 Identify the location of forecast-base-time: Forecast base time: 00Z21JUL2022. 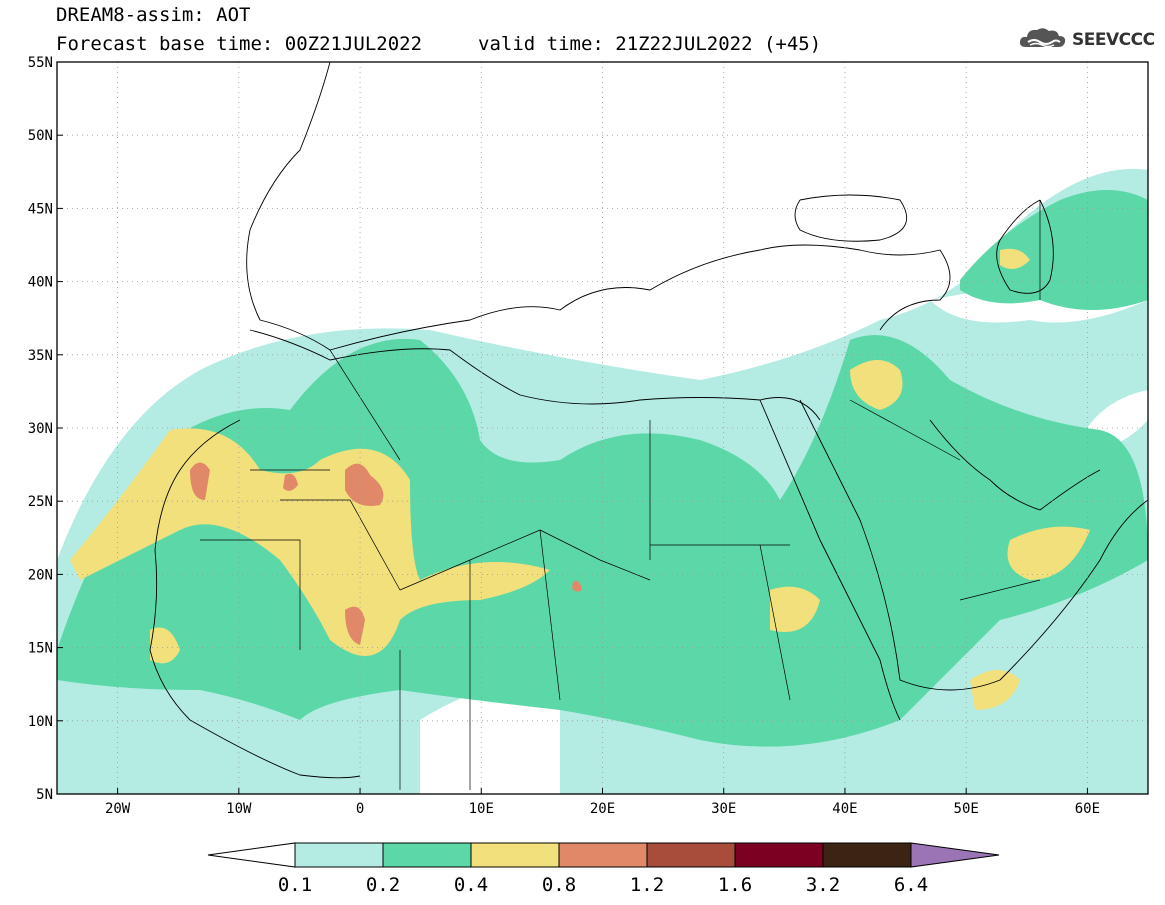
(239, 44).